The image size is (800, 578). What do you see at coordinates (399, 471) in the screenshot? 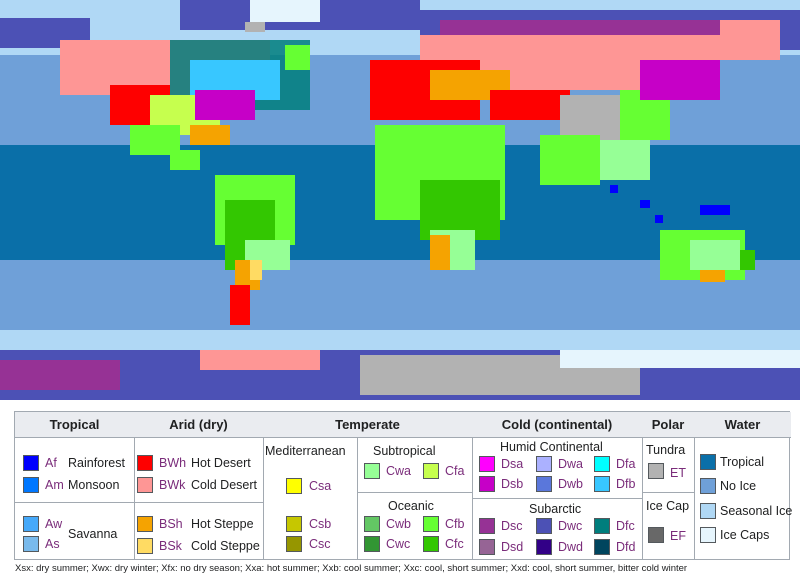
I see `code-cwa: Cwa` at bounding box center [399, 471].